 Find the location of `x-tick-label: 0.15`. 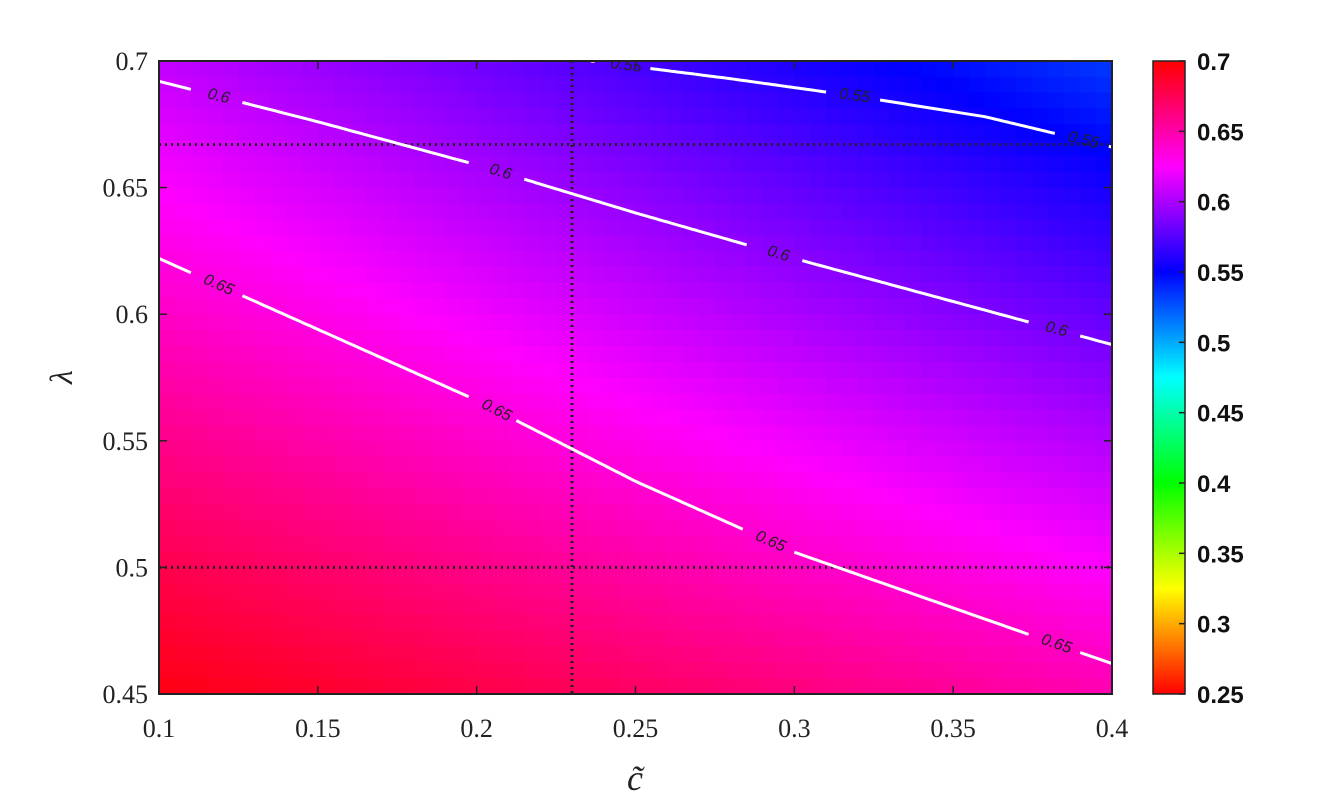

x-tick-label: 0.15 is located at coordinates (318, 728).